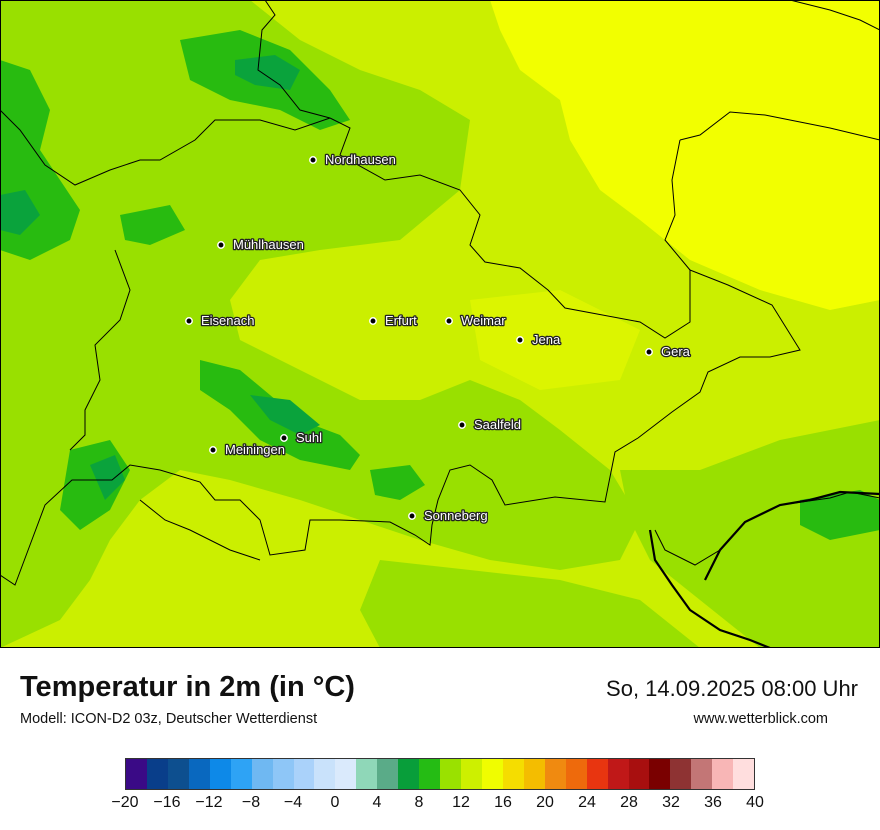 Image resolution: width=880 pixels, height=830 pixels. What do you see at coordinates (503, 802) in the screenshot?
I see `legend-tick-label: 16` at bounding box center [503, 802].